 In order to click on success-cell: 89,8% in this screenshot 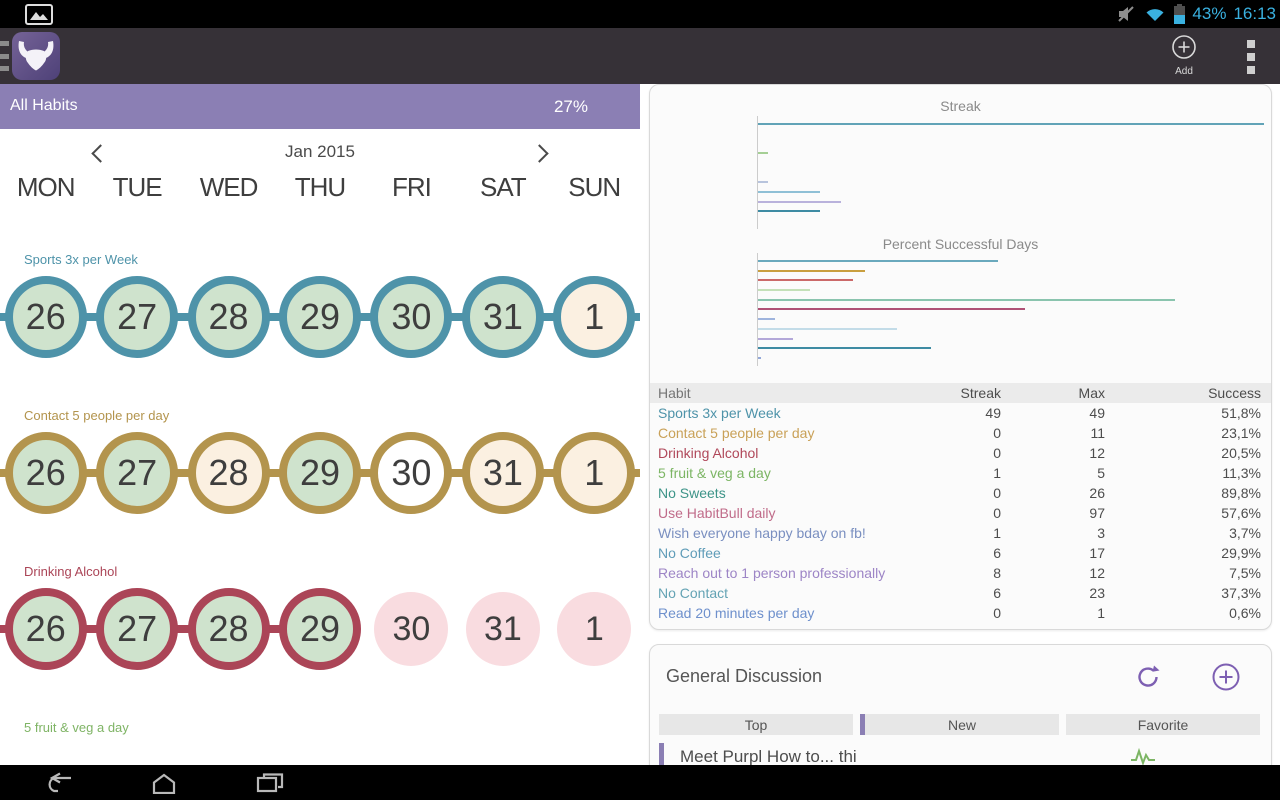, I will do `click(1241, 493)`.